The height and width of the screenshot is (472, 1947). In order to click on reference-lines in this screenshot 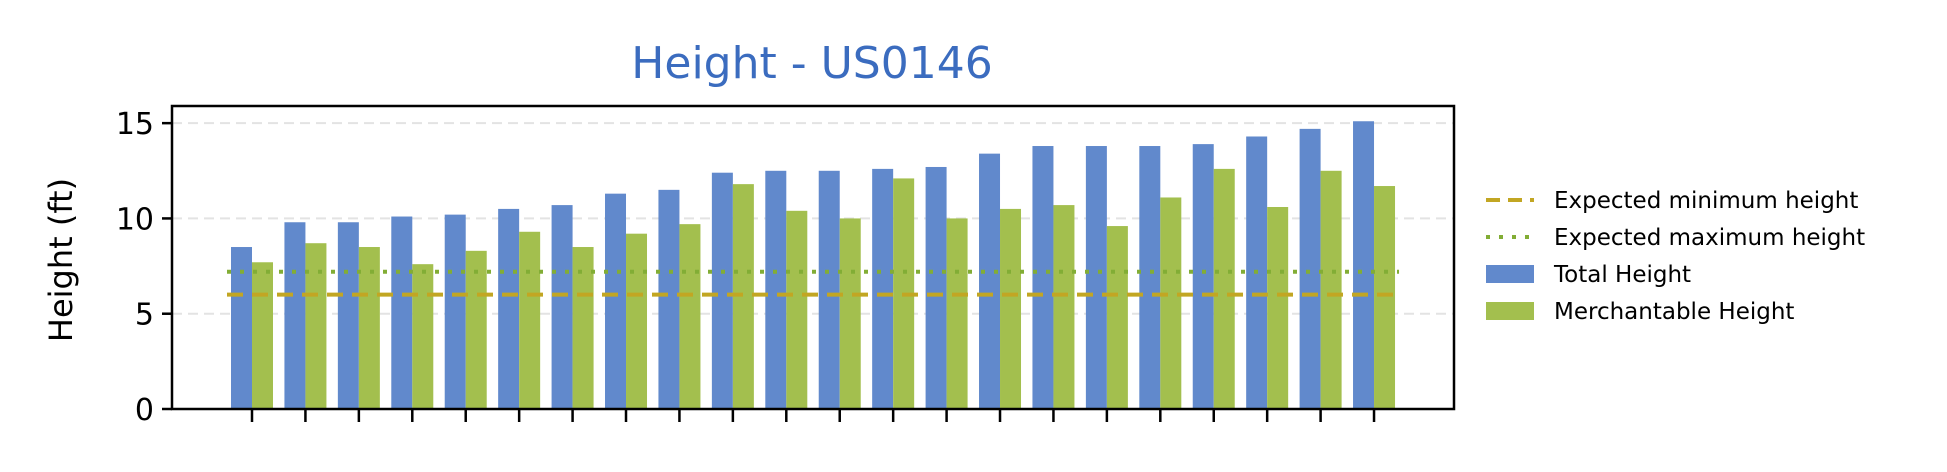, I will do `click(813, 283)`.